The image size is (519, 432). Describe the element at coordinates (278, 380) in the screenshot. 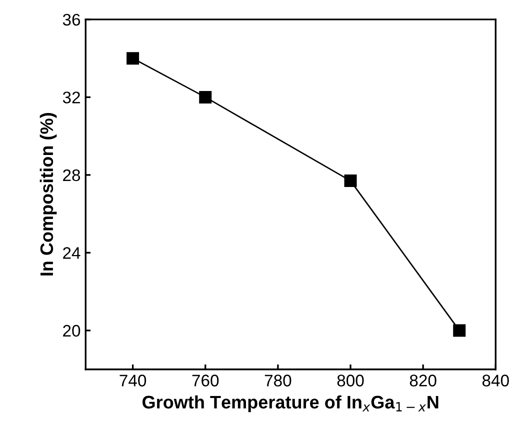

I see `x-tick-label: 780` at that location.